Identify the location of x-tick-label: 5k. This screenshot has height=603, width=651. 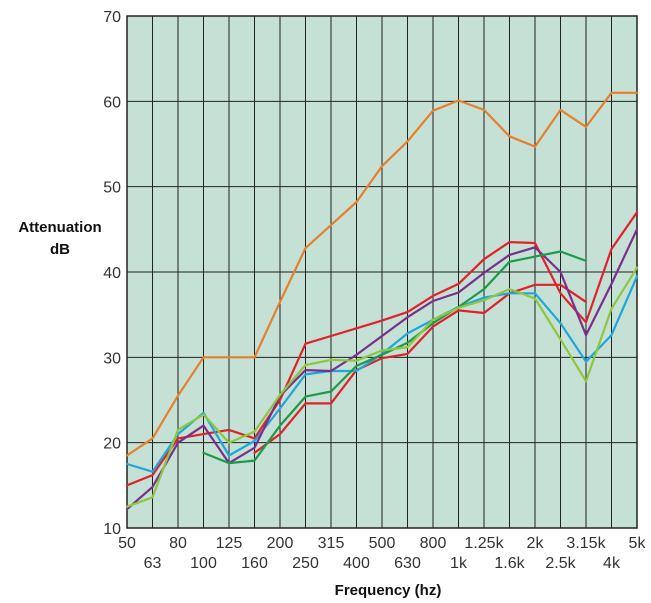
(638, 543).